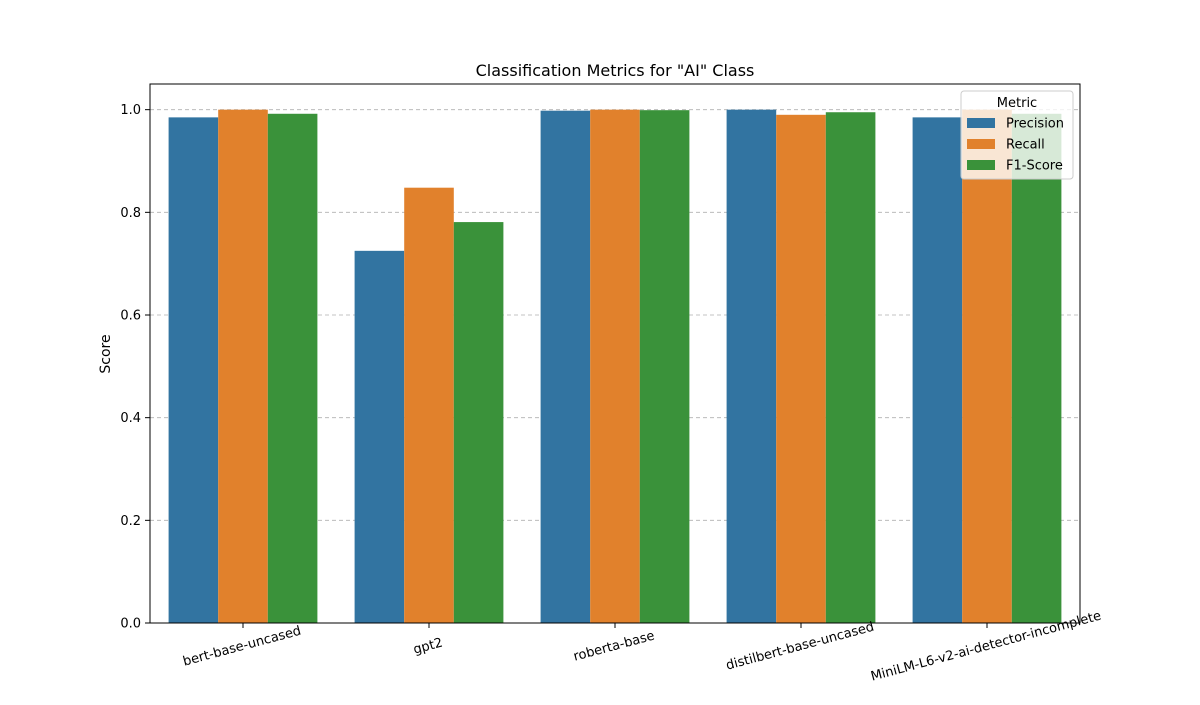  Describe the element at coordinates (130, 418) in the screenshot. I see `y-tick-label: 0.4` at that location.